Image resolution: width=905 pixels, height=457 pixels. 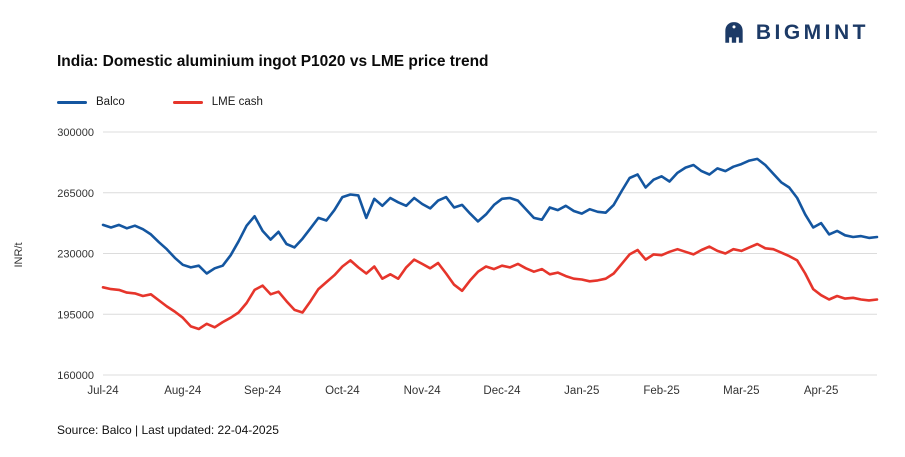 I want to click on legend-swatch-lme-cash, so click(x=187, y=102).